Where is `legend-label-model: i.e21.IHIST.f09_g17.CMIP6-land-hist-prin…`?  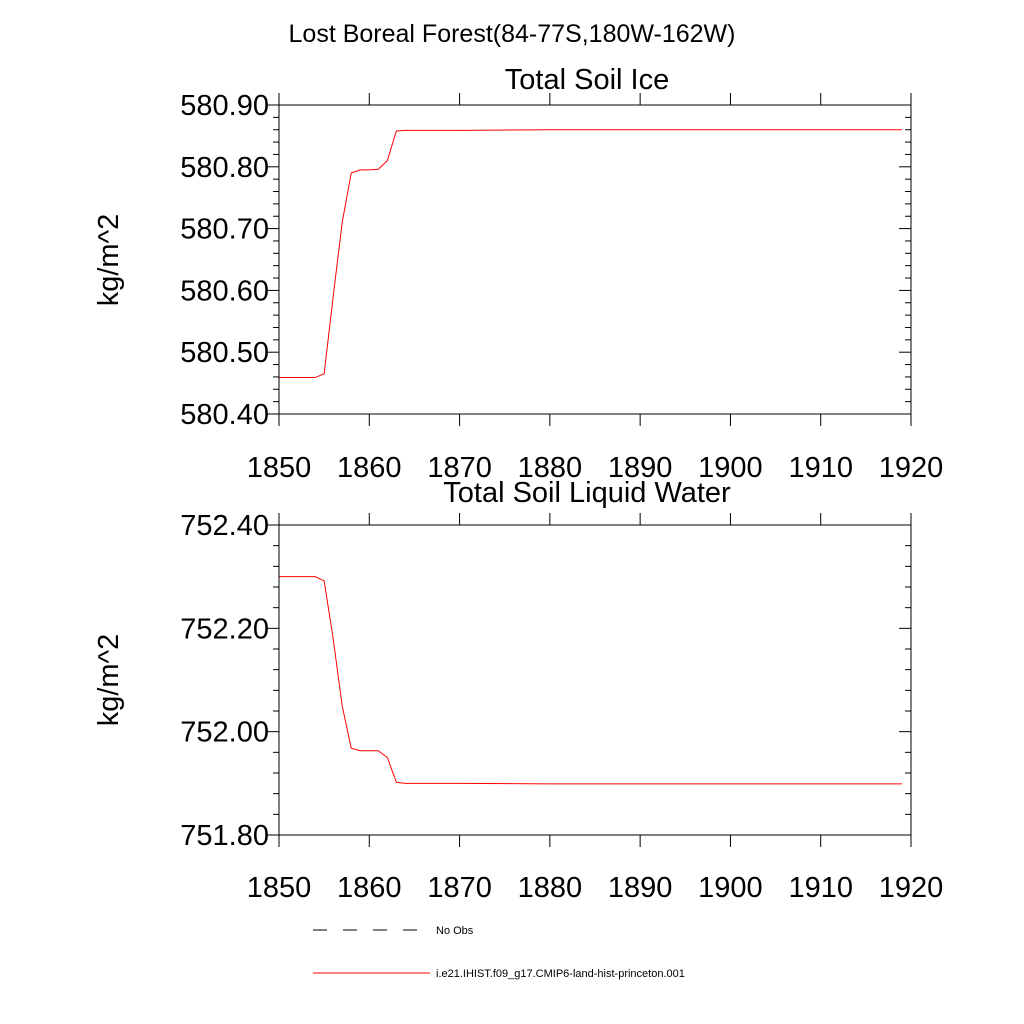 legend-label-model: i.e21.IHIST.f09_g17.CMIP6-land-hist-prin… is located at coordinates (560, 974).